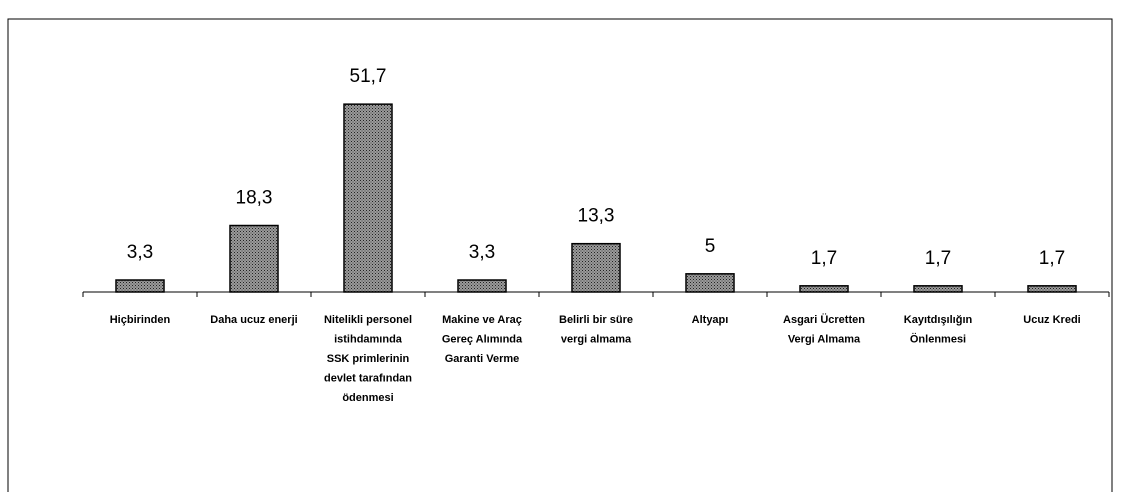 This screenshot has height=492, width=1122. I want to click on x-tick-label: Nitelikli personel, so click(368, 320).